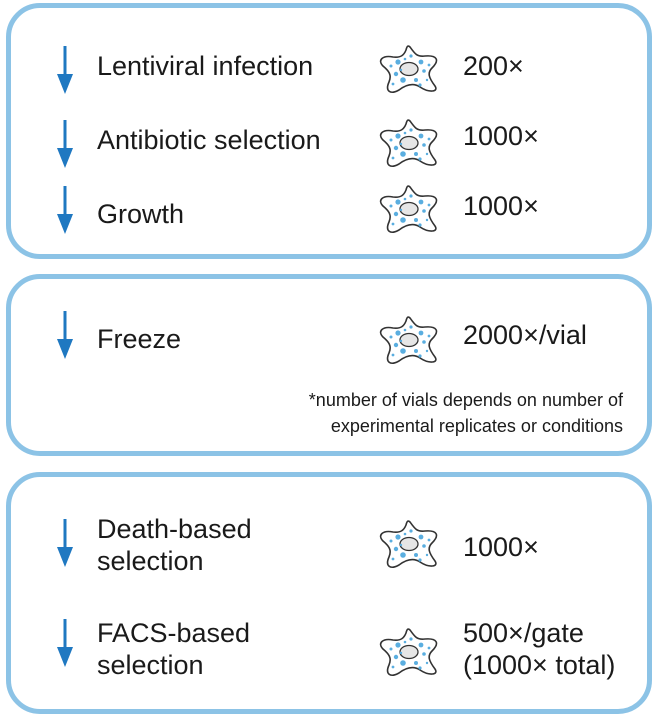 This screenshot has height=717, width=664. What do you see at coordinates (525, 335) in the screenshot?
I see `cell-count: 2000×/vial` at bounding box center [525, 335].